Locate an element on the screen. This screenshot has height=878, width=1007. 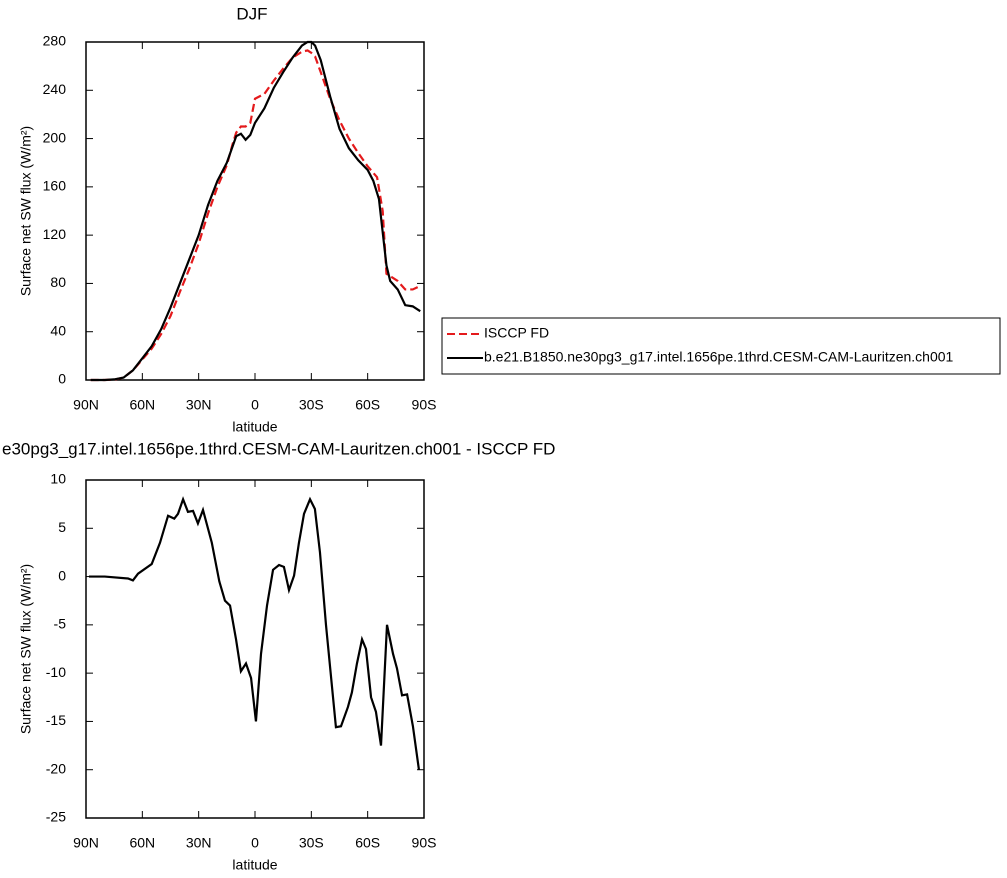
y-tick-label: 200 is located at coordinates (55, 137).